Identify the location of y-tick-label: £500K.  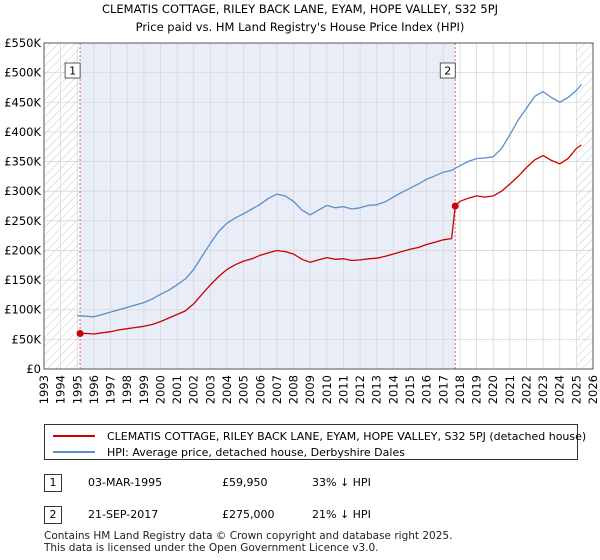
(22, 73).